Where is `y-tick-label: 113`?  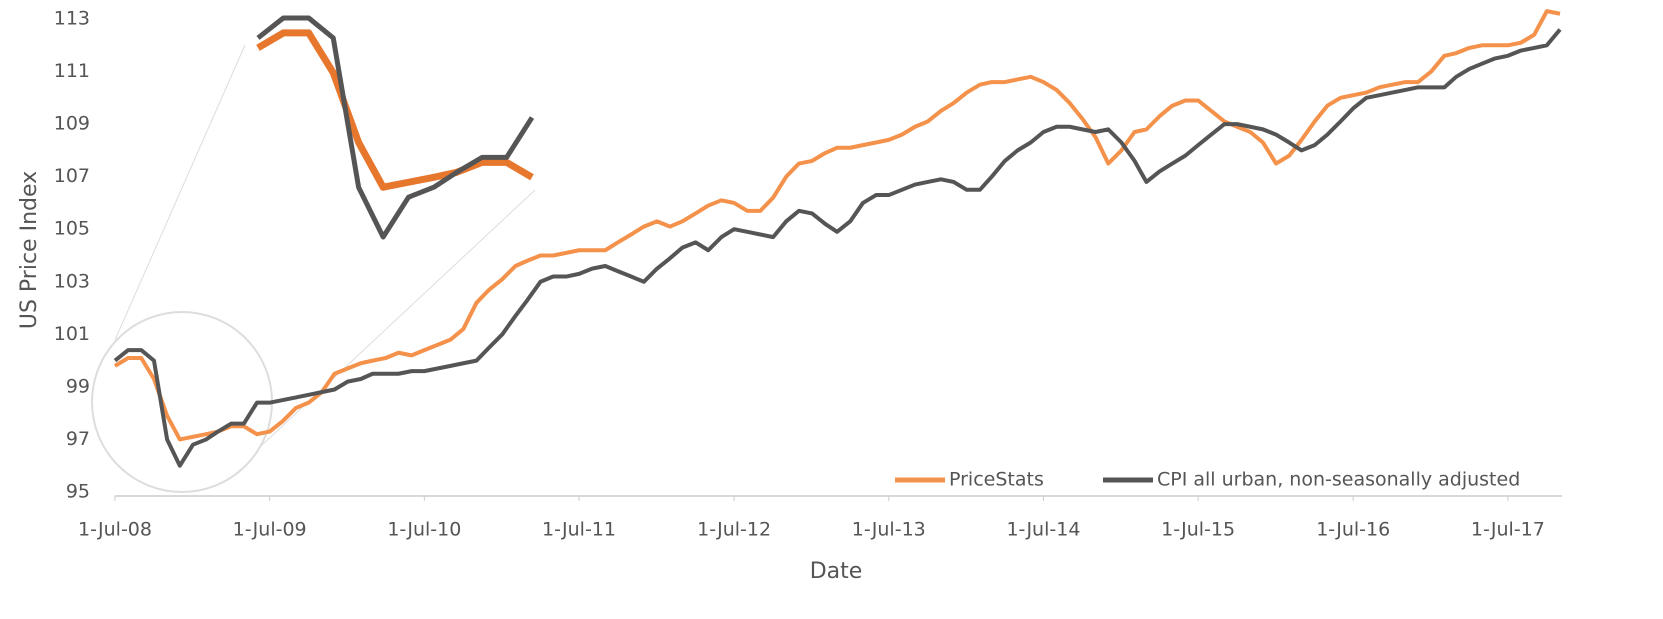 y-tick-label: 113 is located at coordinates (72, 19).